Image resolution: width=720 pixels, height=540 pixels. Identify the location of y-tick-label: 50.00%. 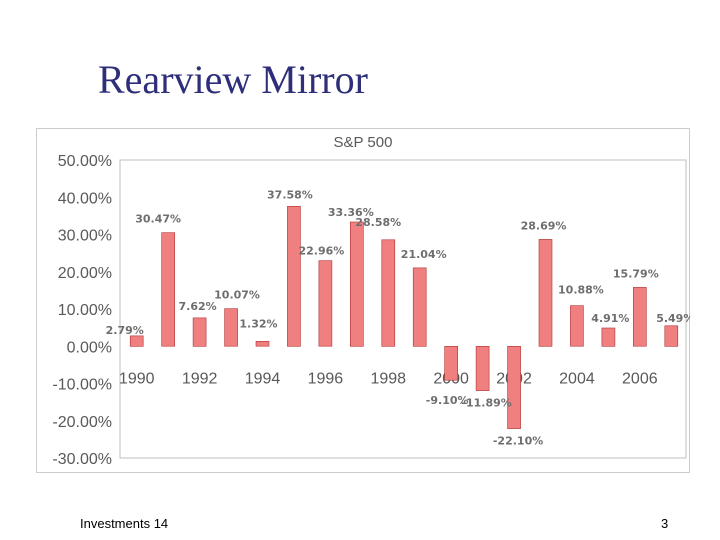
(85, 161).